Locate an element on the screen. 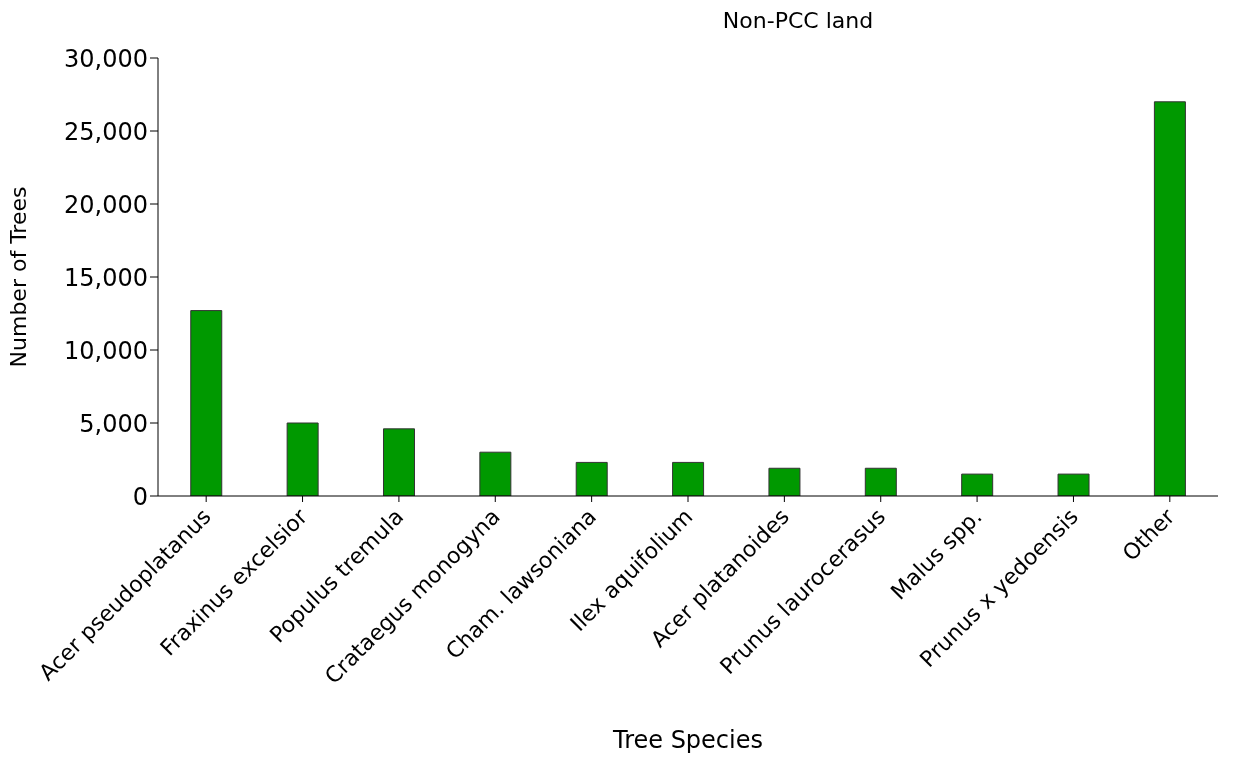  y-tick-label: 15,000 is located at coordinates (106, 277).